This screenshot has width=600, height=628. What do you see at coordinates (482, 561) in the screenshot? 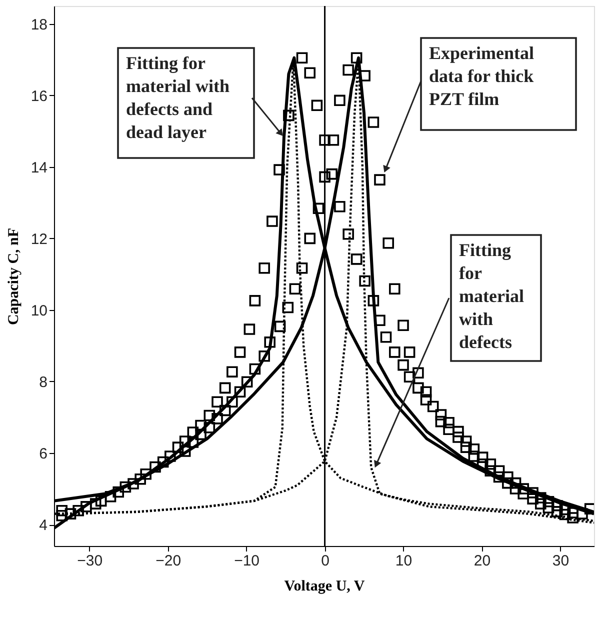
I see `x-tick-label: 20` at bounding box center [482, 561].